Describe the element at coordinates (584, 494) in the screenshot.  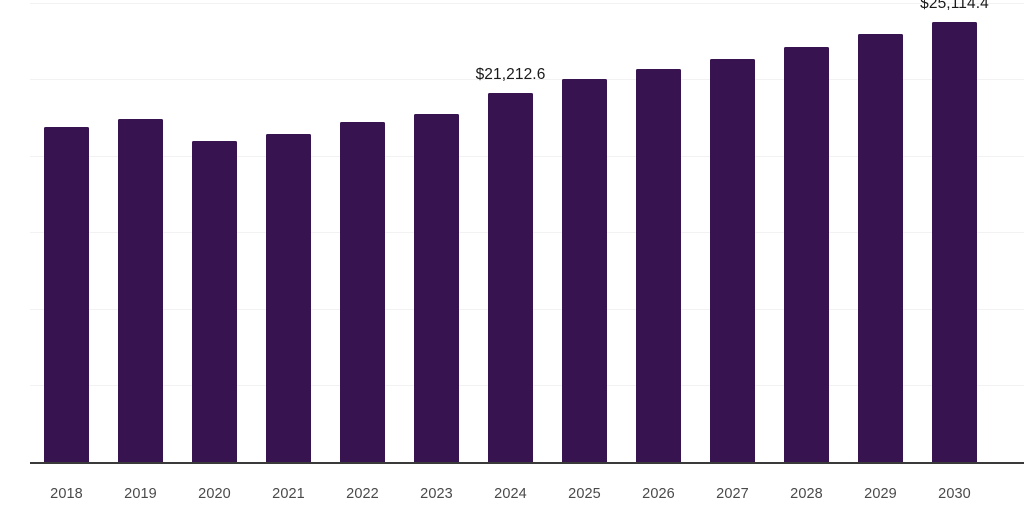
I see `x-axis-tick-label: 2025` at that location.